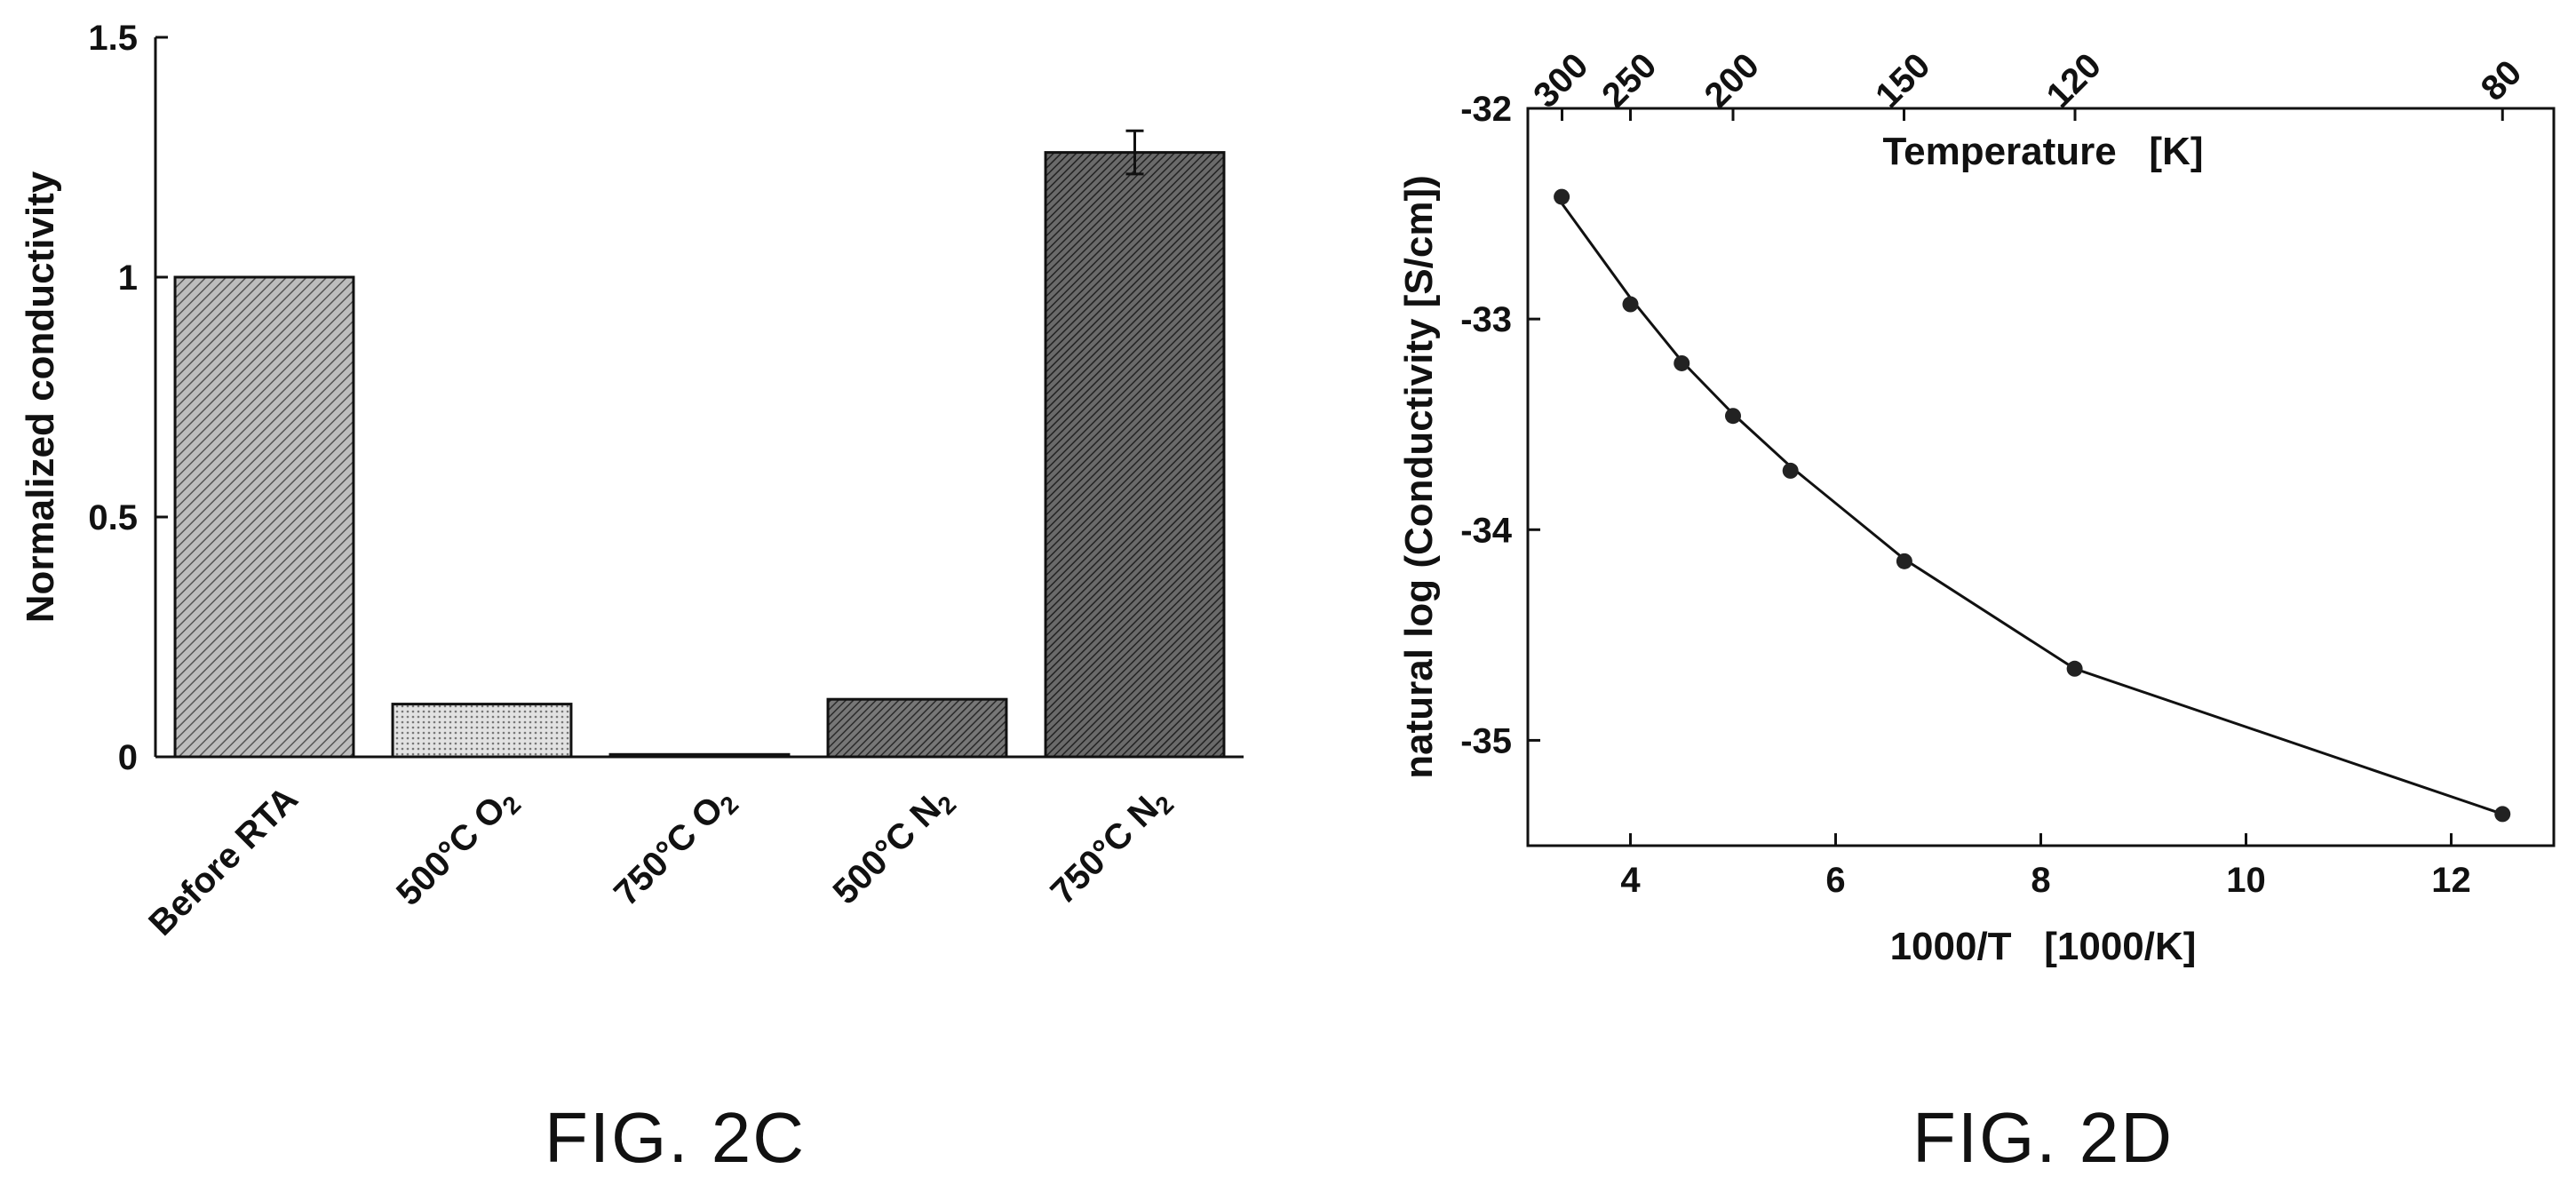 Image resolution: width=2576 pixels, height=1185 pixels. What do you see at coordinates (1732, 80) in the screenshot?
I see `line-top-tick-label: 200` at bounding box center [1732, 80].